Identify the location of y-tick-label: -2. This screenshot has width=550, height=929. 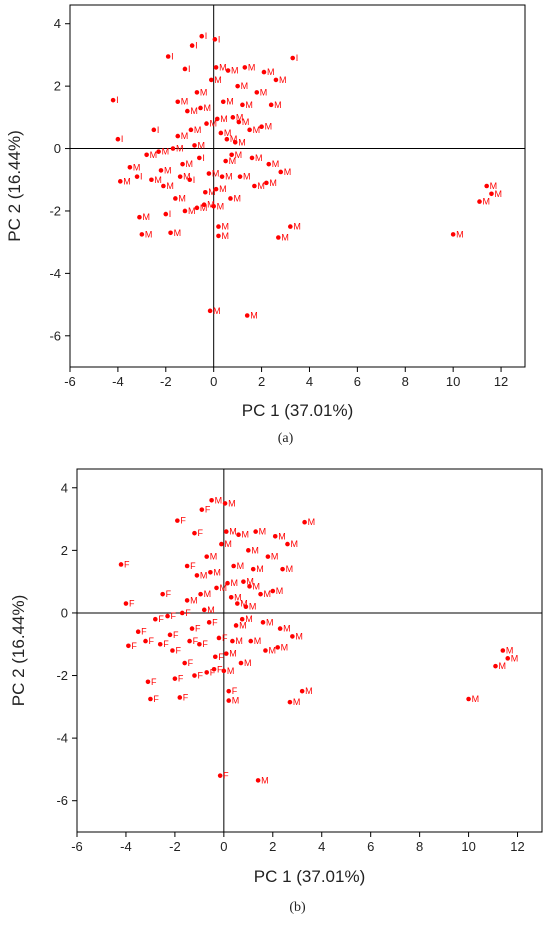
(55, 210).